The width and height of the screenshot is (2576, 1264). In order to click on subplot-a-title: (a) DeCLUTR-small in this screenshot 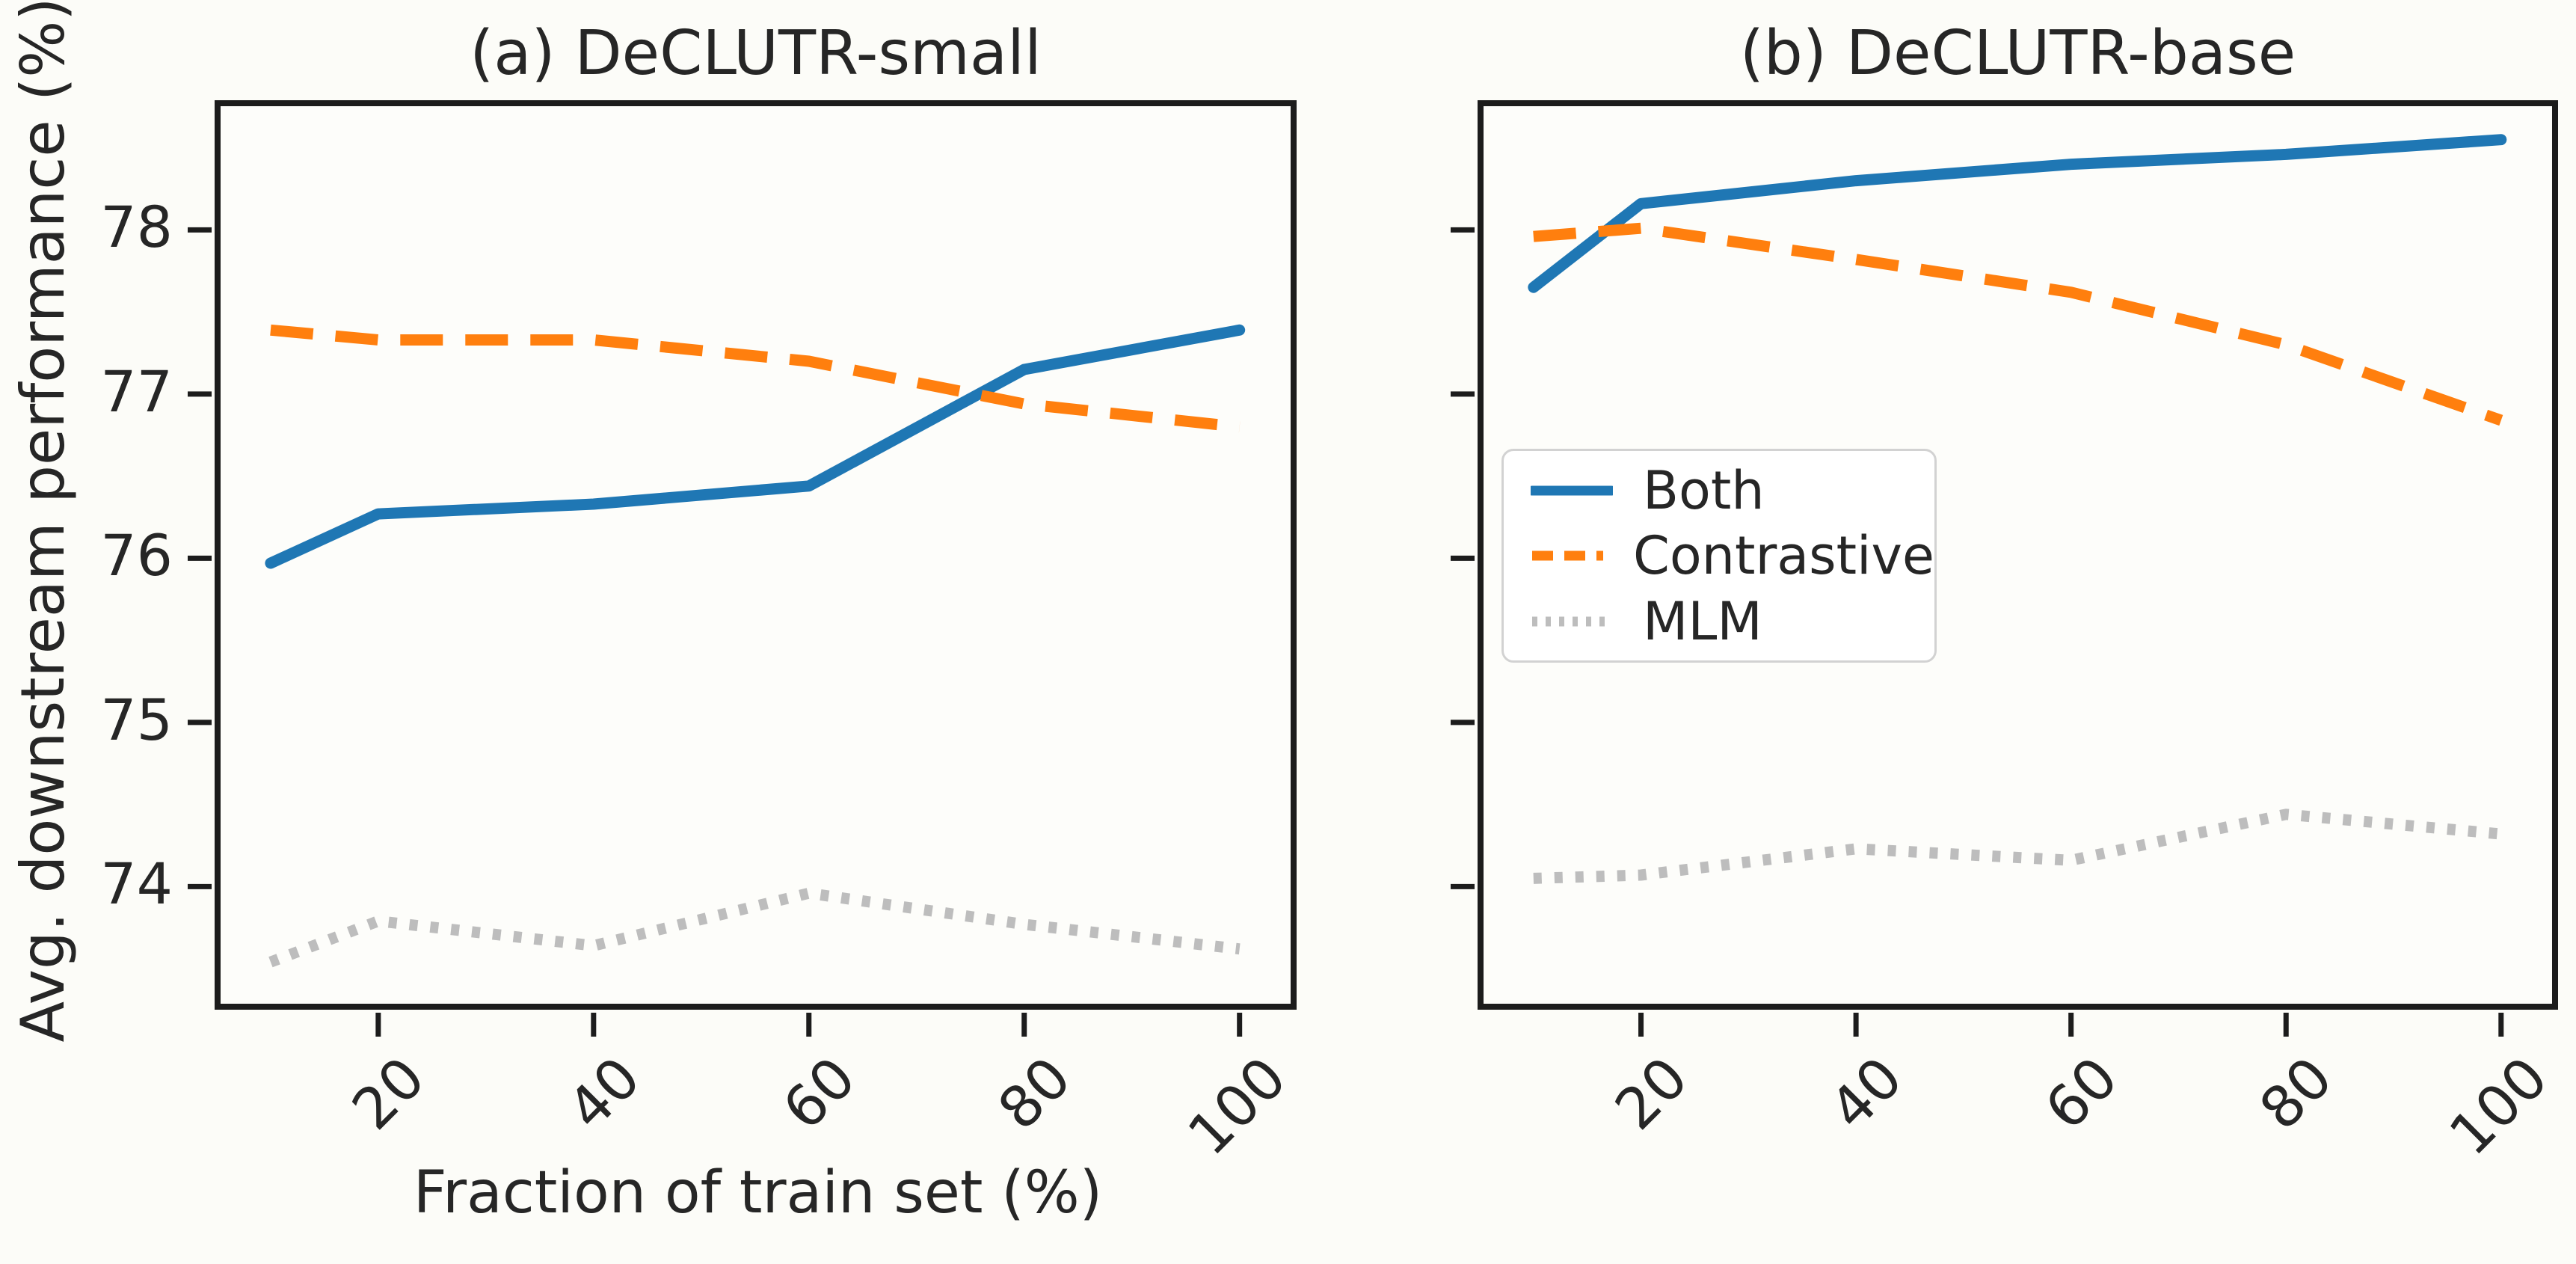, I will do `click(756, 53)`.